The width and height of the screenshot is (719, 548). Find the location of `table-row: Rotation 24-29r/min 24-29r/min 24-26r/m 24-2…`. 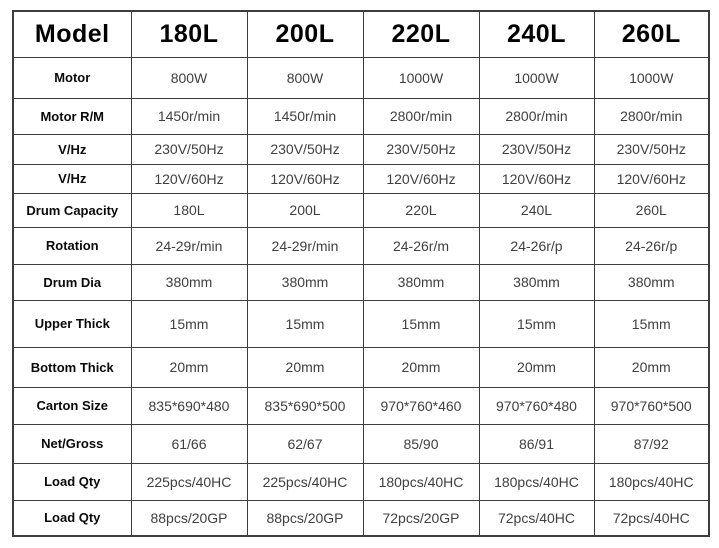

table-row: Rotation 24-29r/min 24-29r/min 24-26r/m 24-2… is located at coordinates (361, 245).